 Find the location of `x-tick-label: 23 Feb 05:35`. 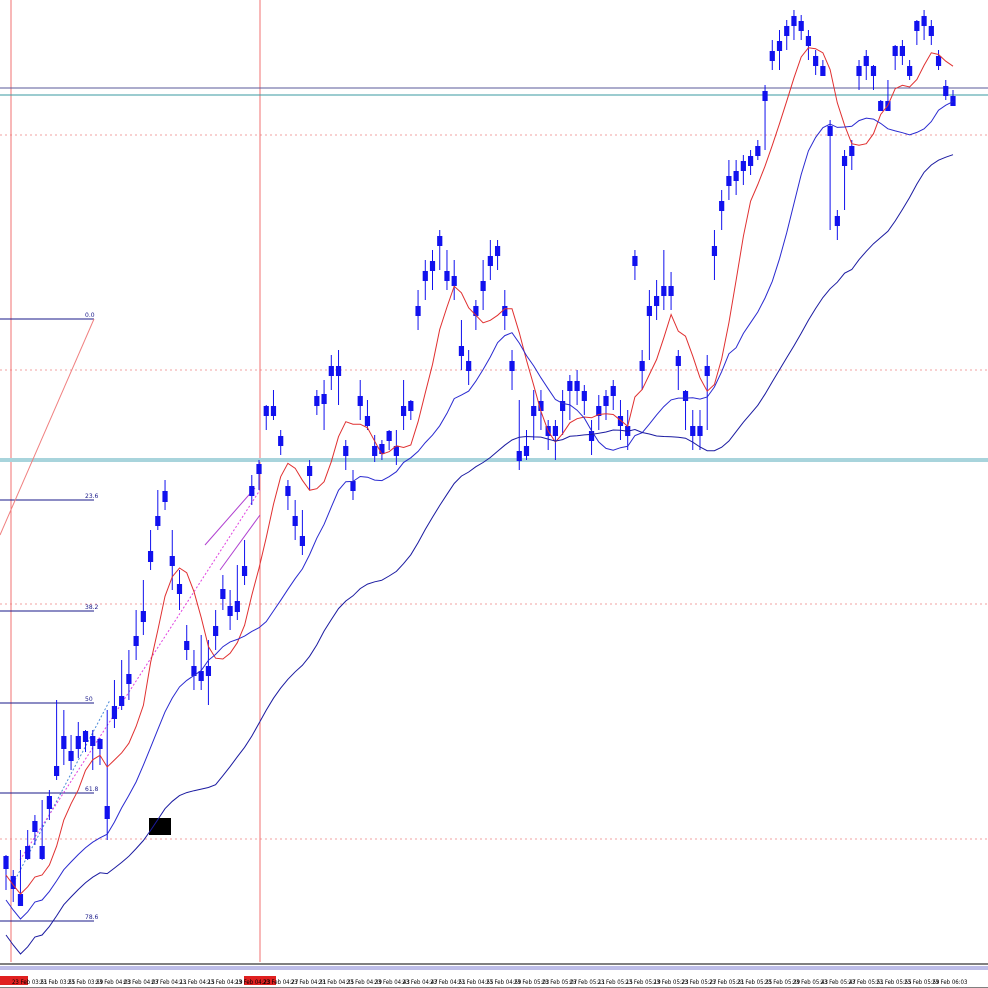

x-tick-label: 23 Feb 05:35 is located at coordinates (754, 982).